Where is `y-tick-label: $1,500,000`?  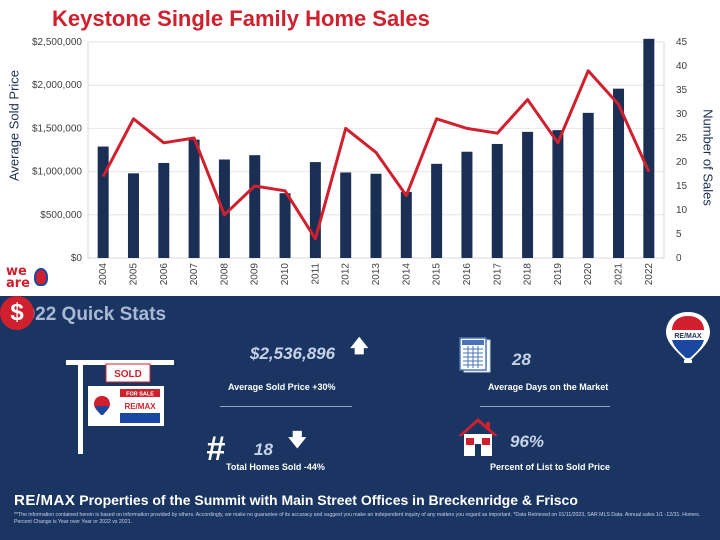 y-tick-label: $1,500,000 is located at coordinates (57, 128).